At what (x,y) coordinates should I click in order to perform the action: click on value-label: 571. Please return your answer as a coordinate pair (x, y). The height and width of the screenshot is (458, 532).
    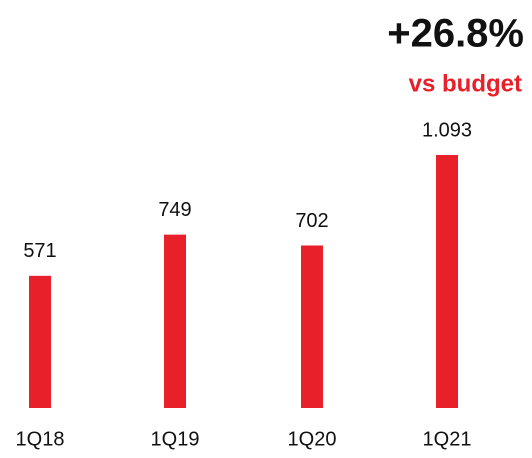
    Looking at the image, I should click on (39, 251).